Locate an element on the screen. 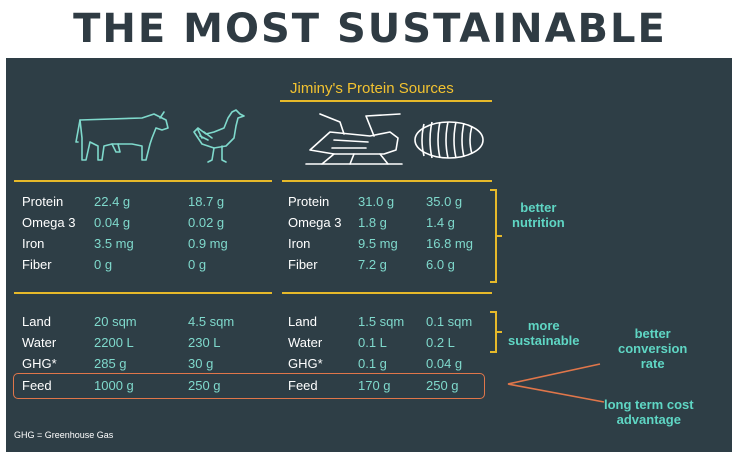 This screenshot has height=460, width=740. sustainability-value: 285 g is located at coordinates (110, 363).